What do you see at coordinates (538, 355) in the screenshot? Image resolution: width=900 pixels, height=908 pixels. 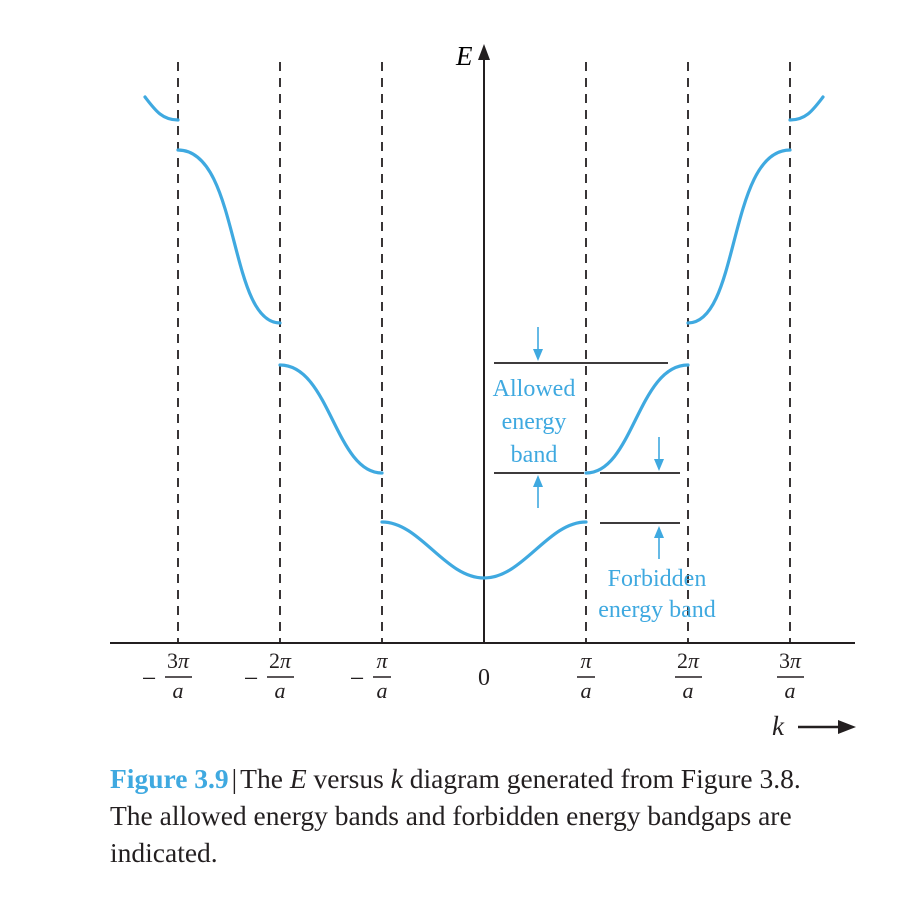 I see `allowed-down-arrow-icon` at bounding box center [538, 355].